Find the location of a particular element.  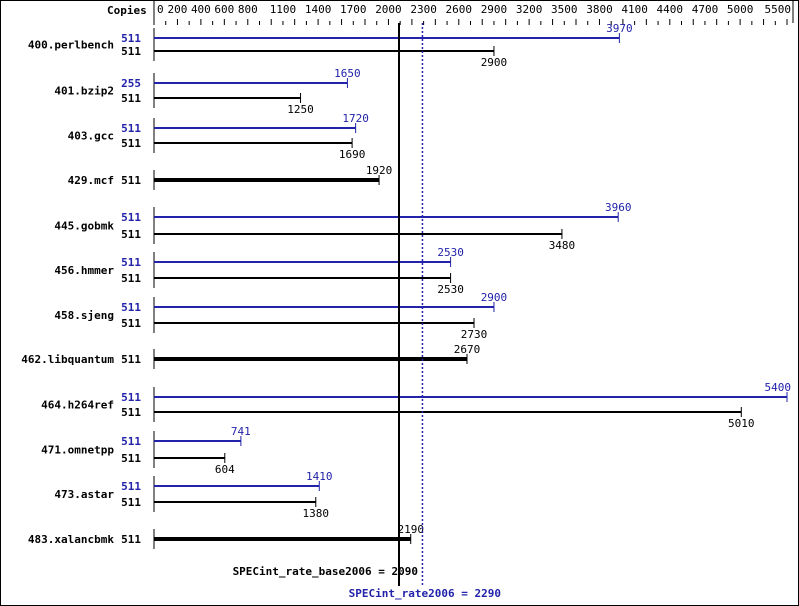

peak-value: 1410 is located at coordinates (319, 476).